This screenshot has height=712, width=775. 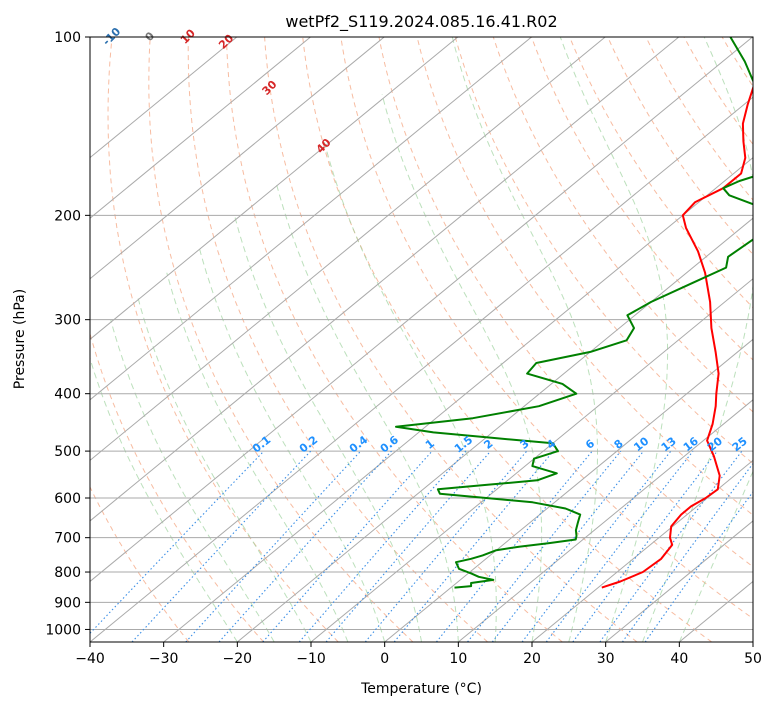 What do you see at coordinates (488, 444) in the screenshot?
I see `mixing-ratio-label: 2` at bounding box center [488, 444].